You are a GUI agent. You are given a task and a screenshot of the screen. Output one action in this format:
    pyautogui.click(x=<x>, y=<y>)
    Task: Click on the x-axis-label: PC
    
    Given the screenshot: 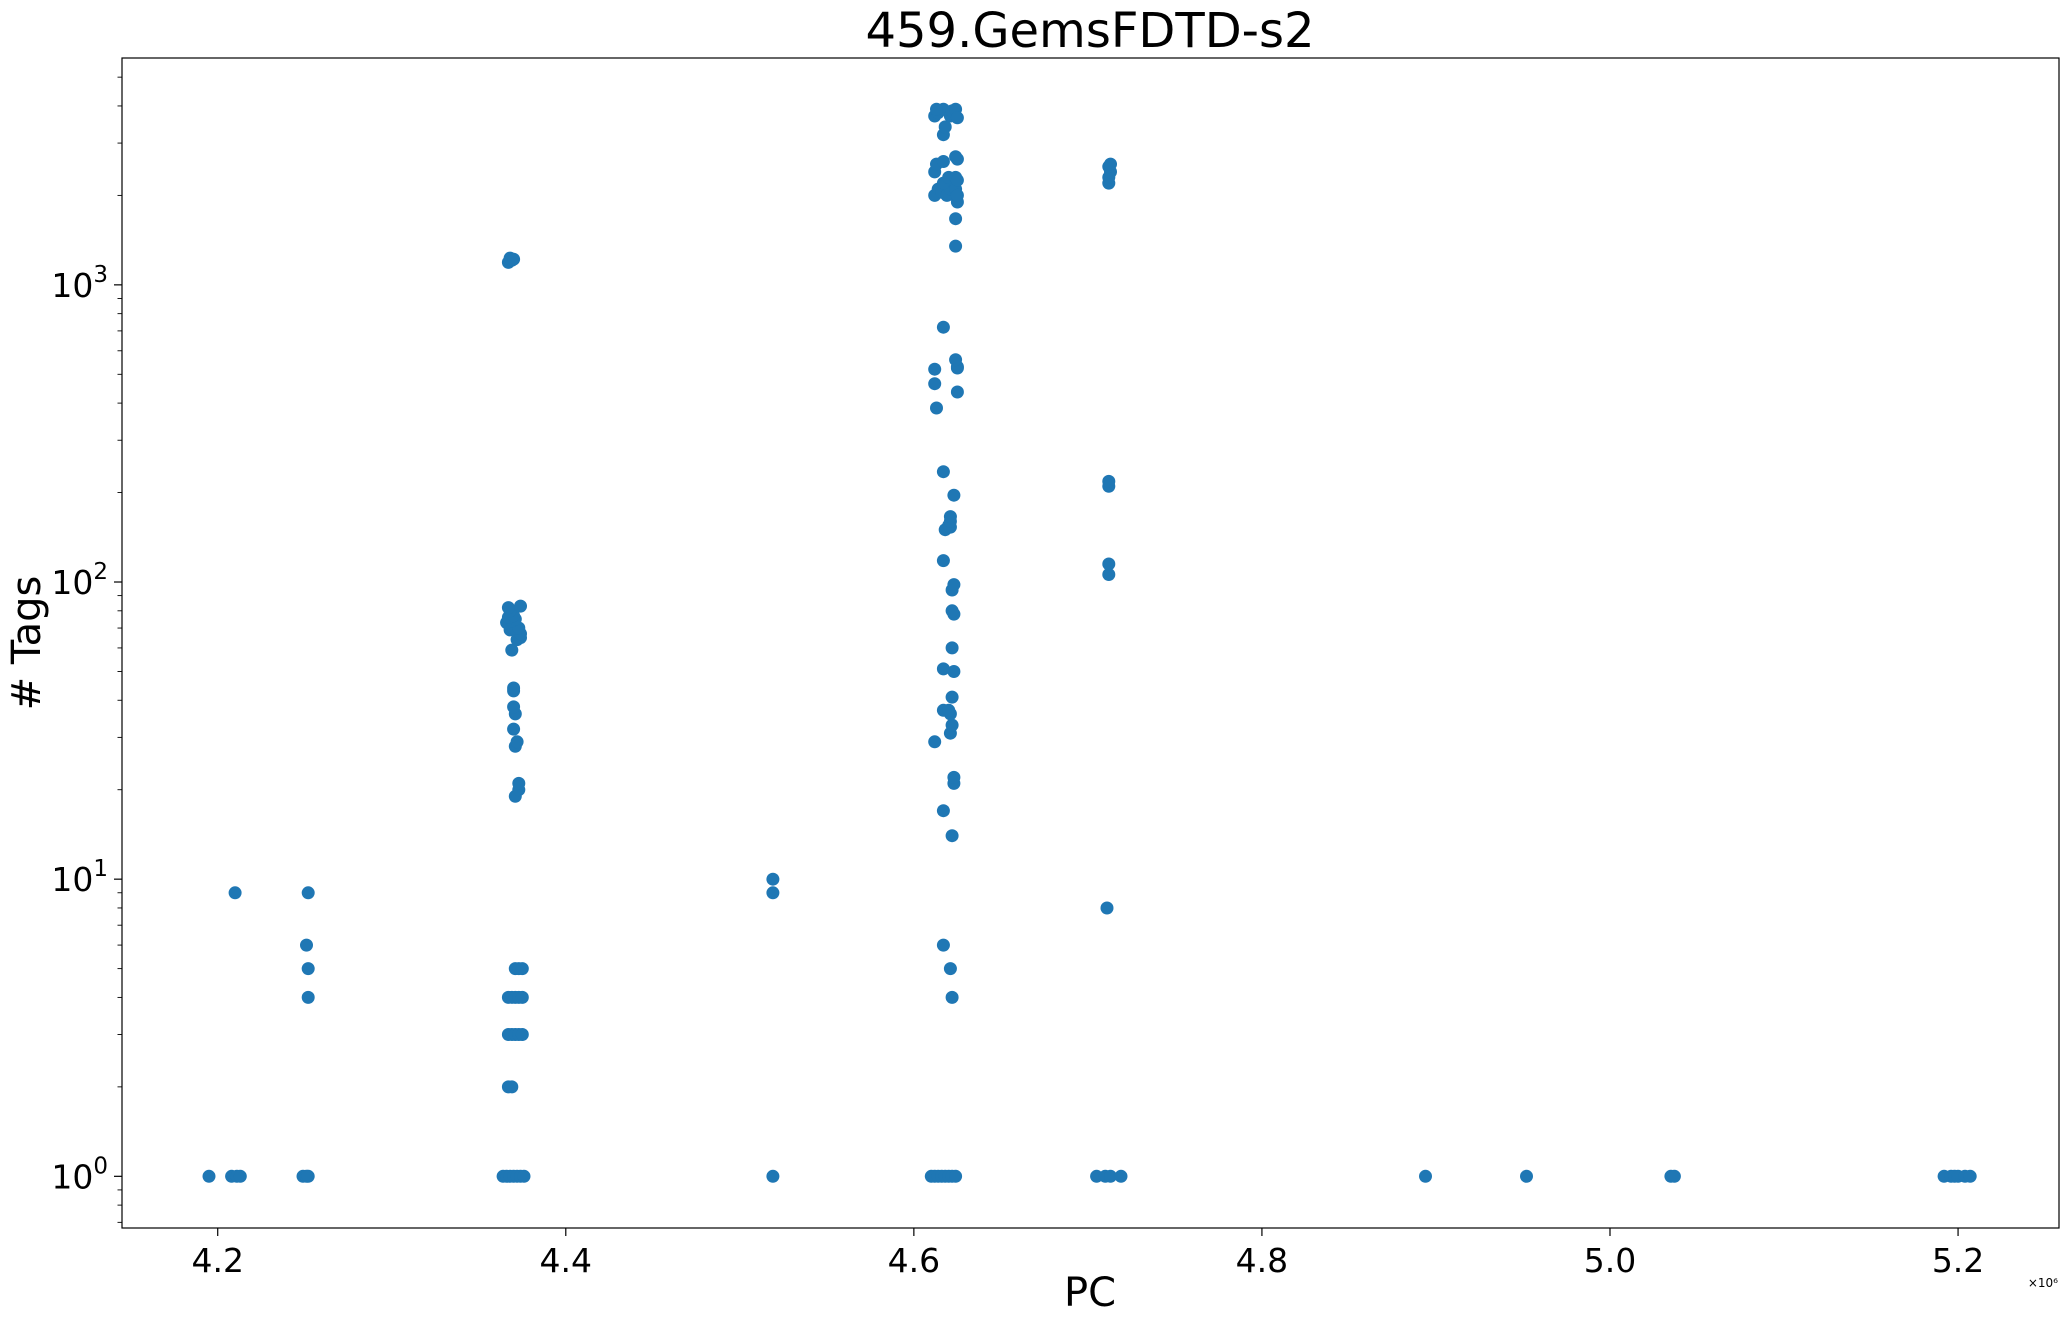 What is the action you would take?
    pyautogui.click(x=1090, y=1293)
    